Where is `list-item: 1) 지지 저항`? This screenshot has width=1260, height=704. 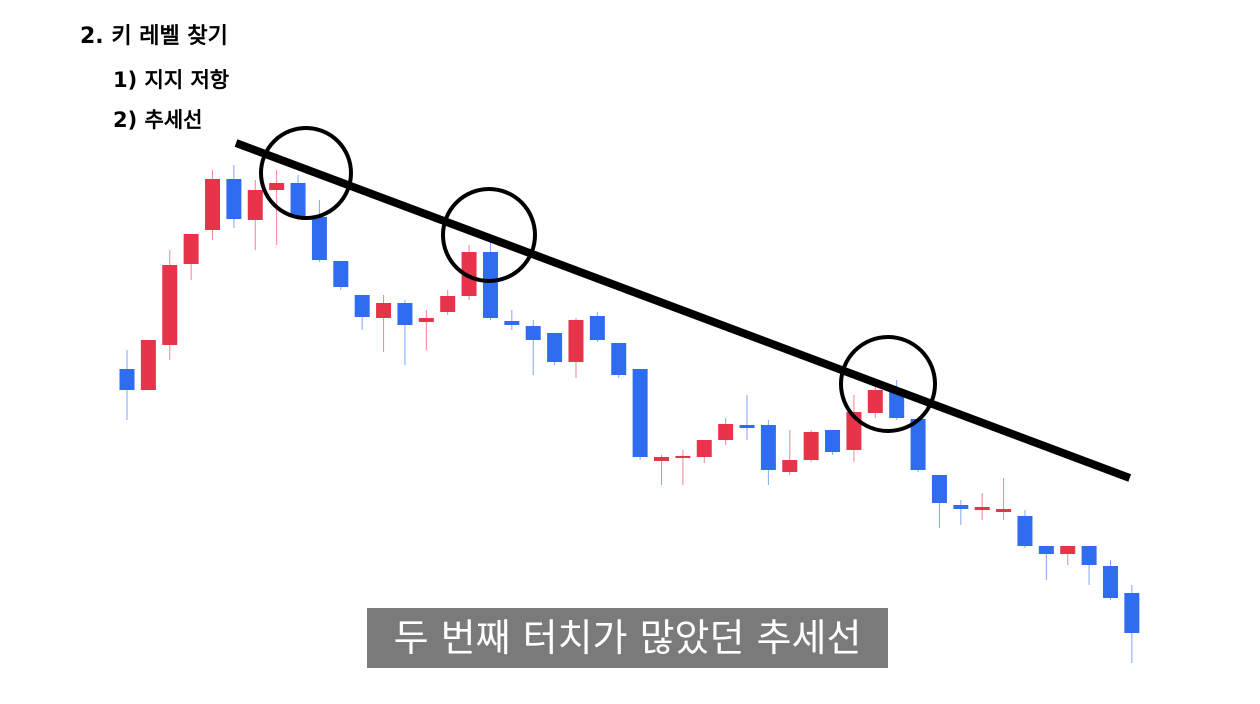 list-item: 1) 지지 저항 is located at coordinates (171, 80).